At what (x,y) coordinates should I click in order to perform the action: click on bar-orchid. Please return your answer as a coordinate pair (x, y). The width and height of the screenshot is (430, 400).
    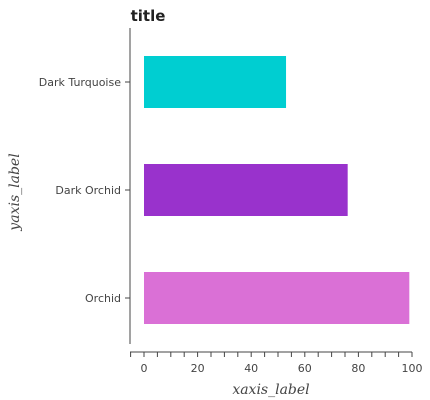
    Looking at the image, I should click on (277, 298).